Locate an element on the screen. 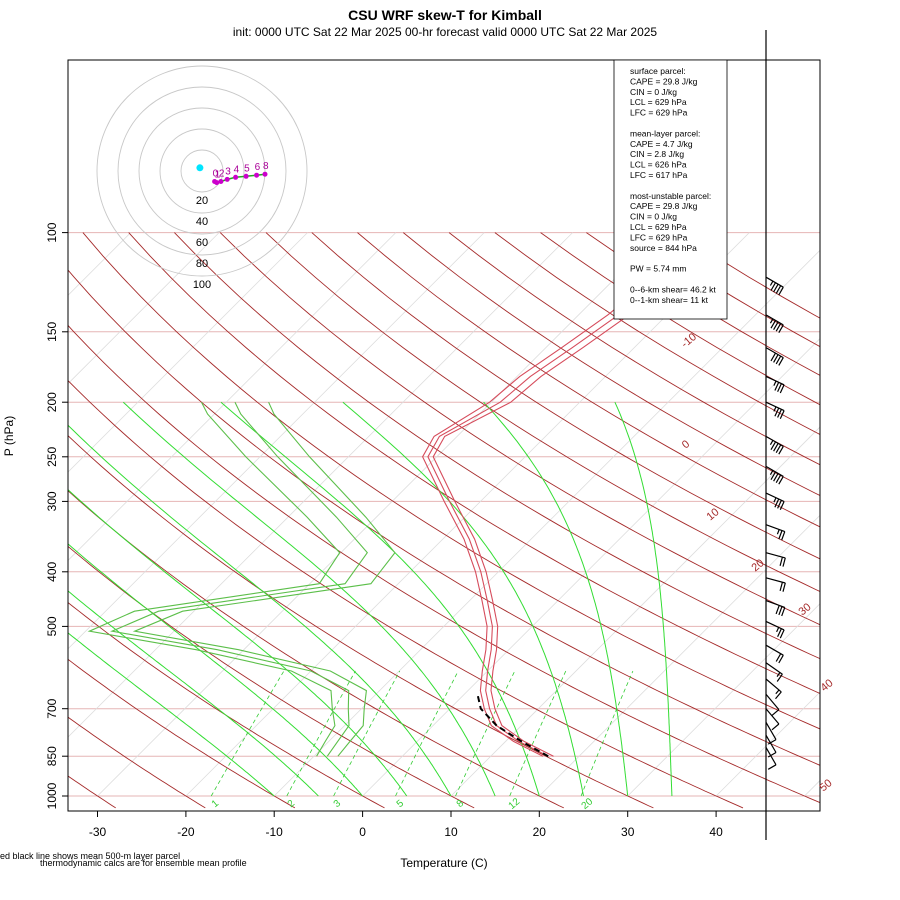 The width and height of the screenshot is (900, 900). hodograph-point-label: 2 is located at coordinates (222, 174).